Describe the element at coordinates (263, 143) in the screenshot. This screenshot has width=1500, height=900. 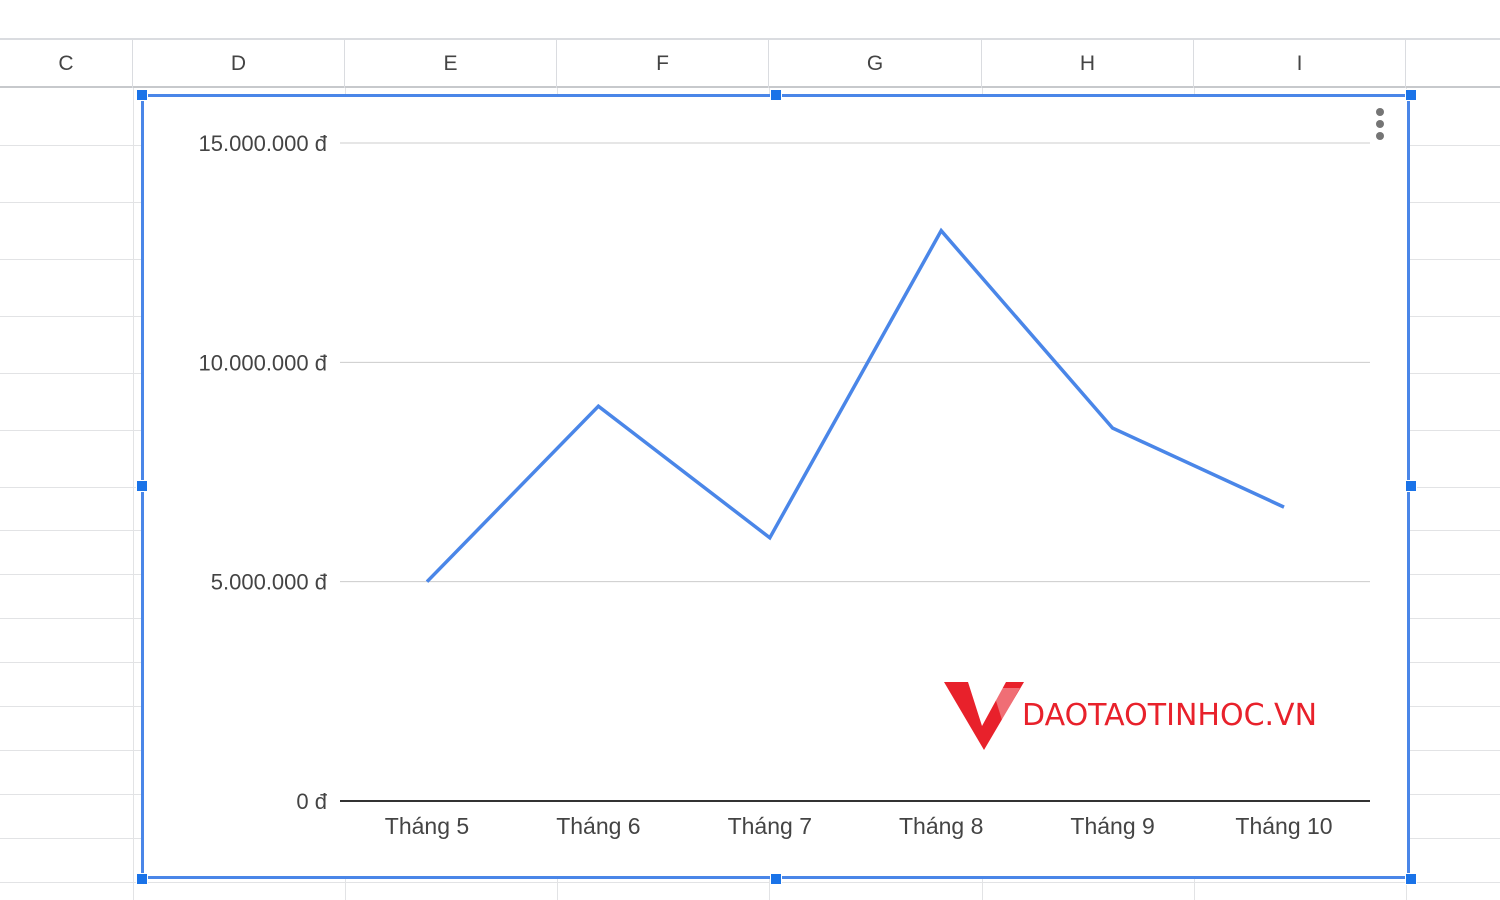
I see `y-tick-label: 15.000.000 đ` at that location.